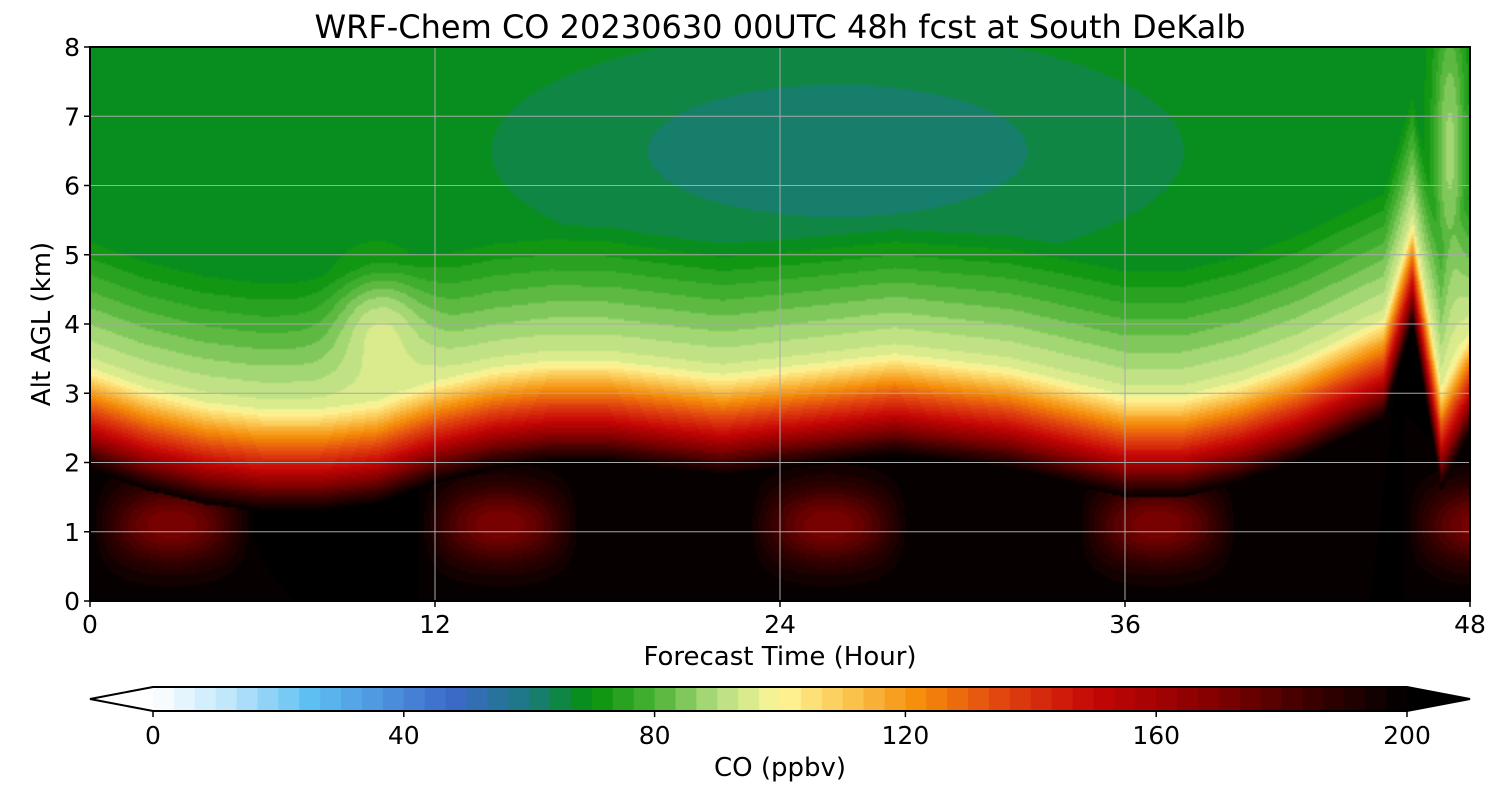 The width and height of the screenshot is (1500, 804). I want to click on y-tick-label: 4, so click(72, 324).